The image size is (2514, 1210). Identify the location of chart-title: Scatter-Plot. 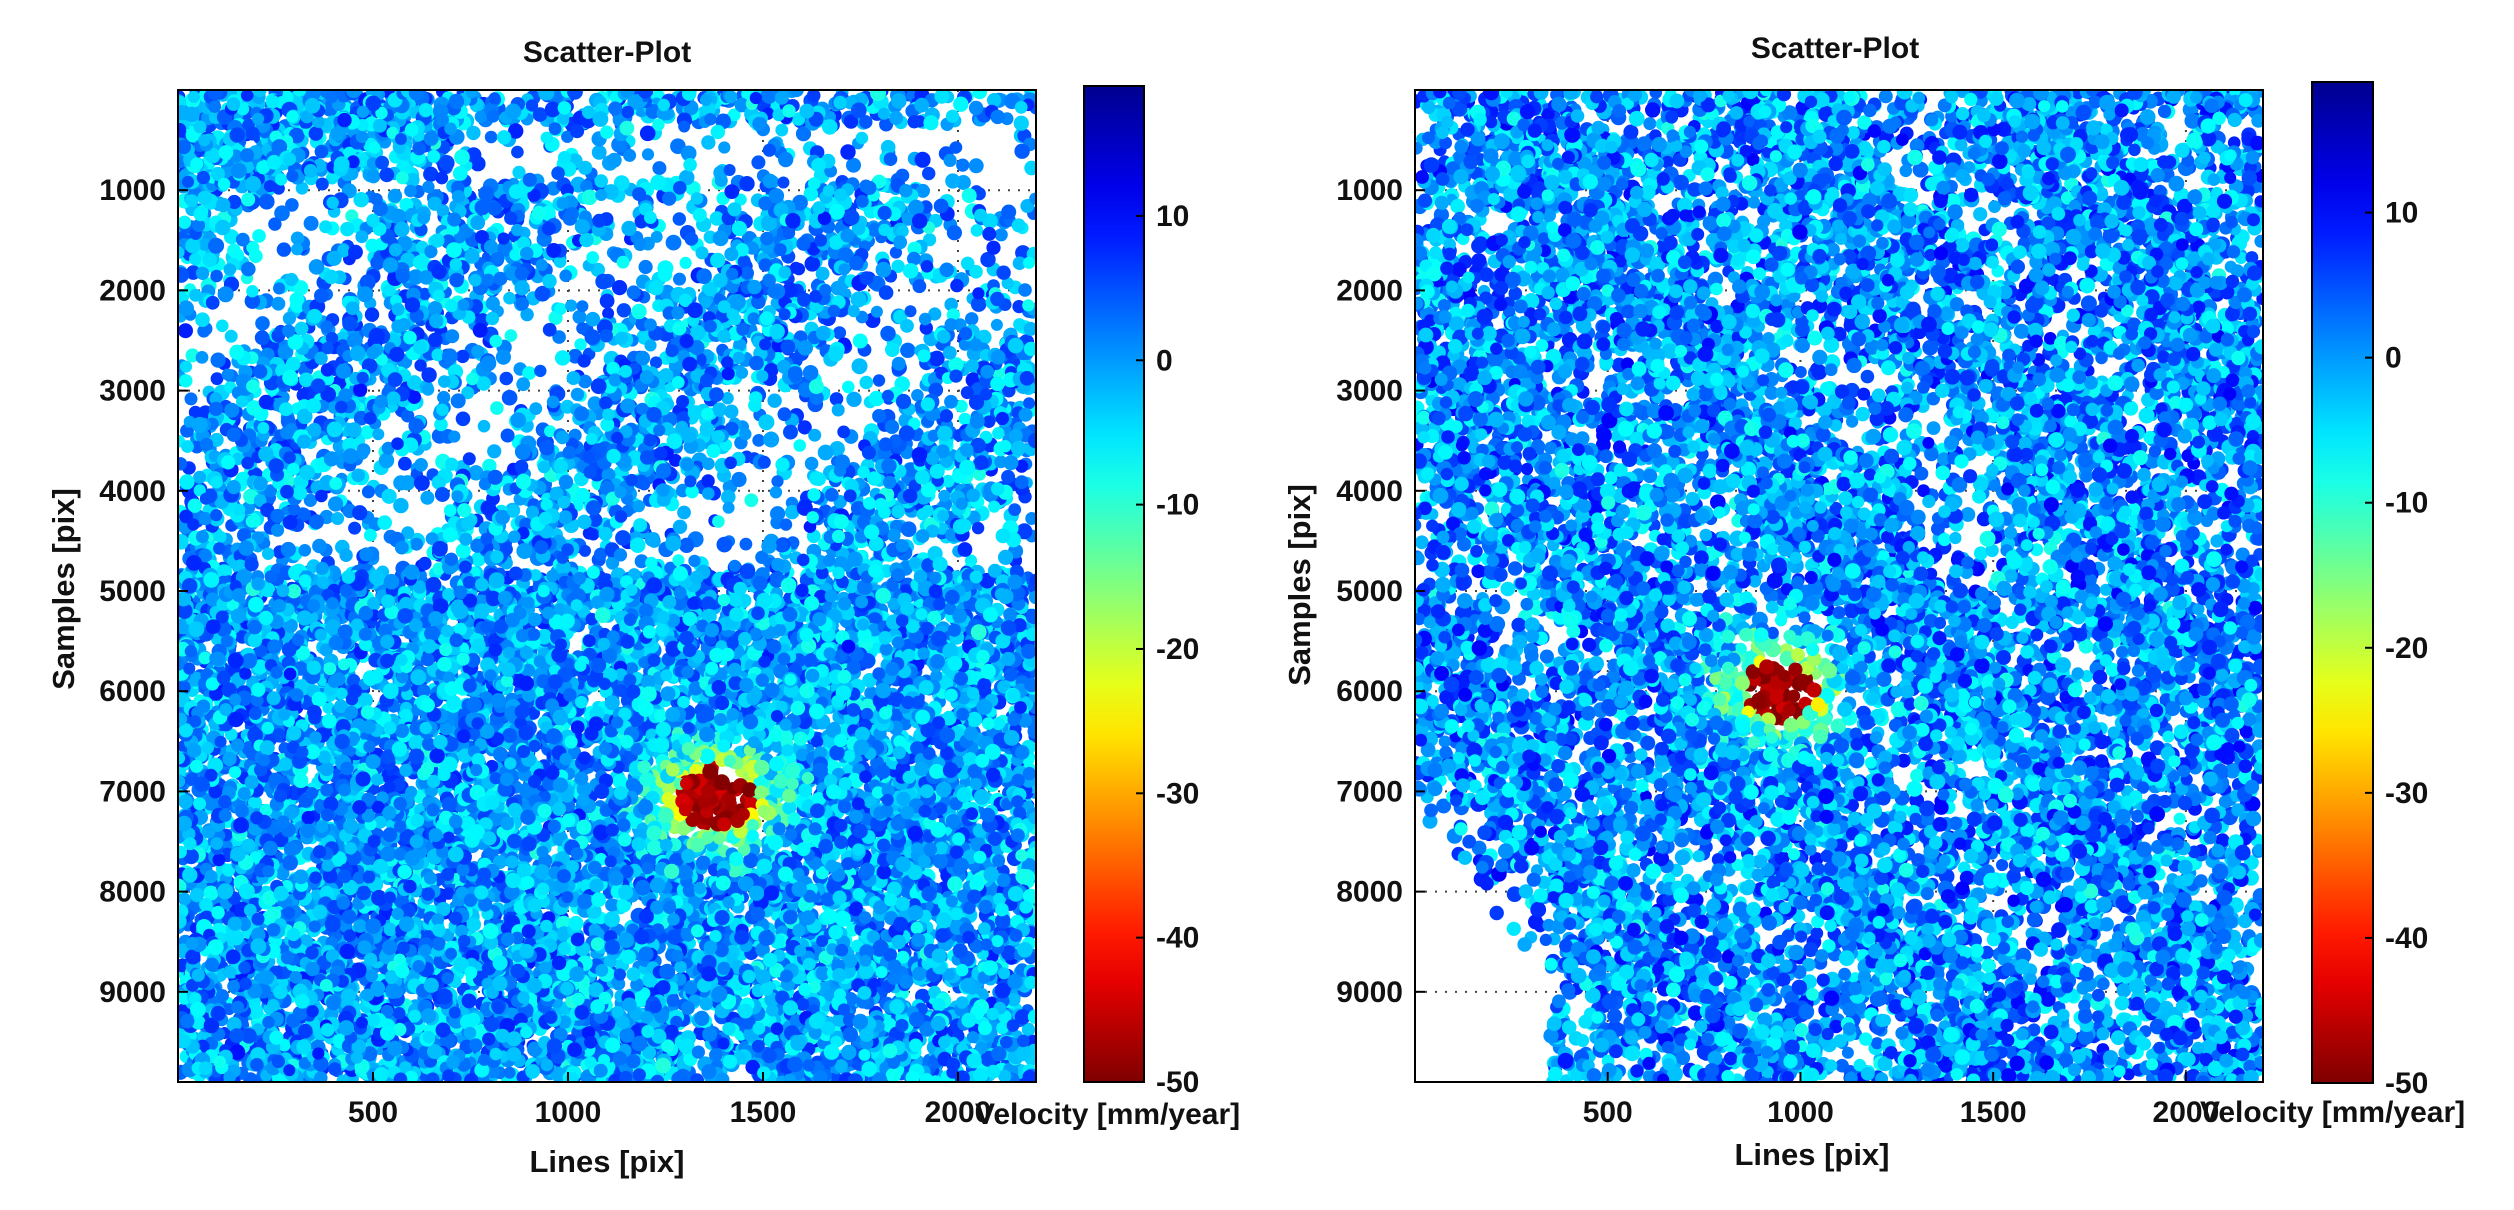
(607, 52).